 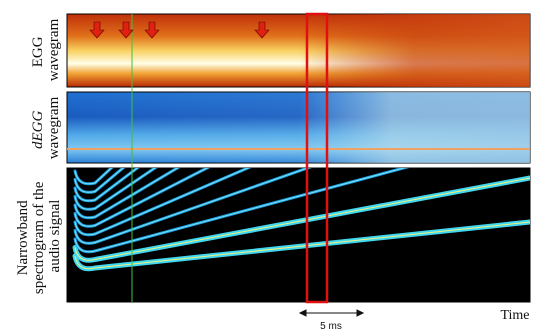 I want to click on label-line: audio signal, so click(x=55, y=236).